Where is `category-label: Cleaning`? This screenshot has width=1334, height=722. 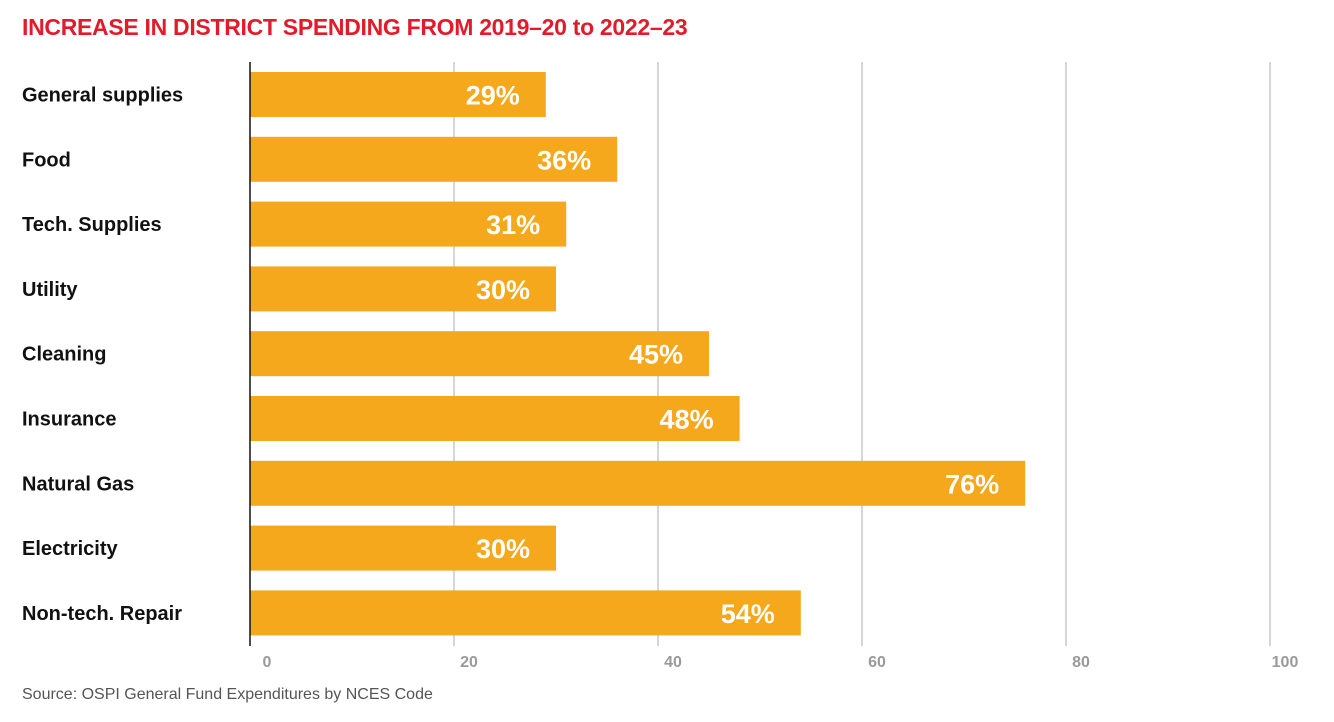 category-label: Cleaning is located at coordinates (64, 355).